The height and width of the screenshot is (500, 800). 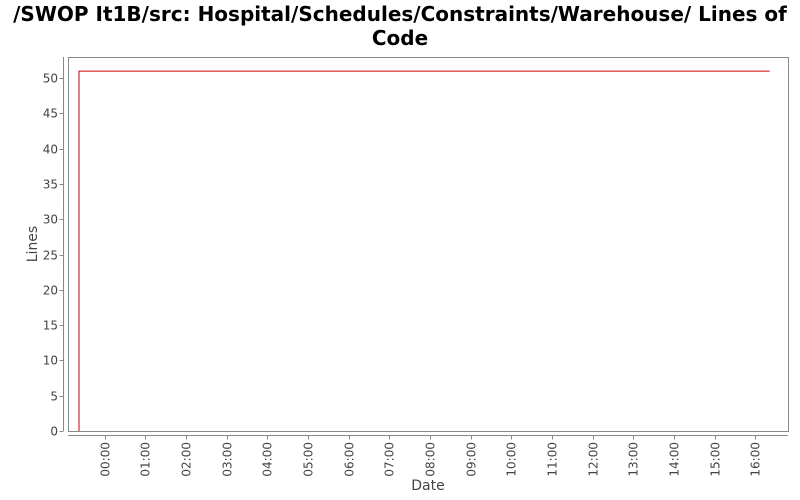 I want to click on x-tick-label: 07:00, so click(x=390, y=459).